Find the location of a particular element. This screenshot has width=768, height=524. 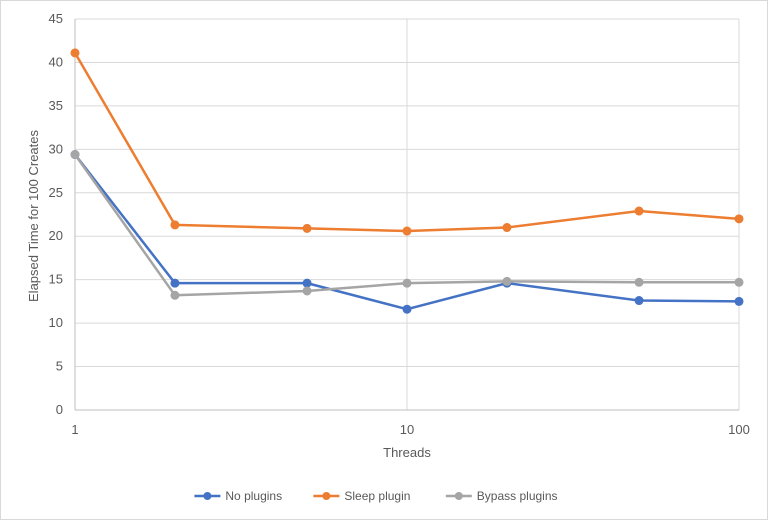

legend-label: Bypass plugins is located at coordinates (517, 496).